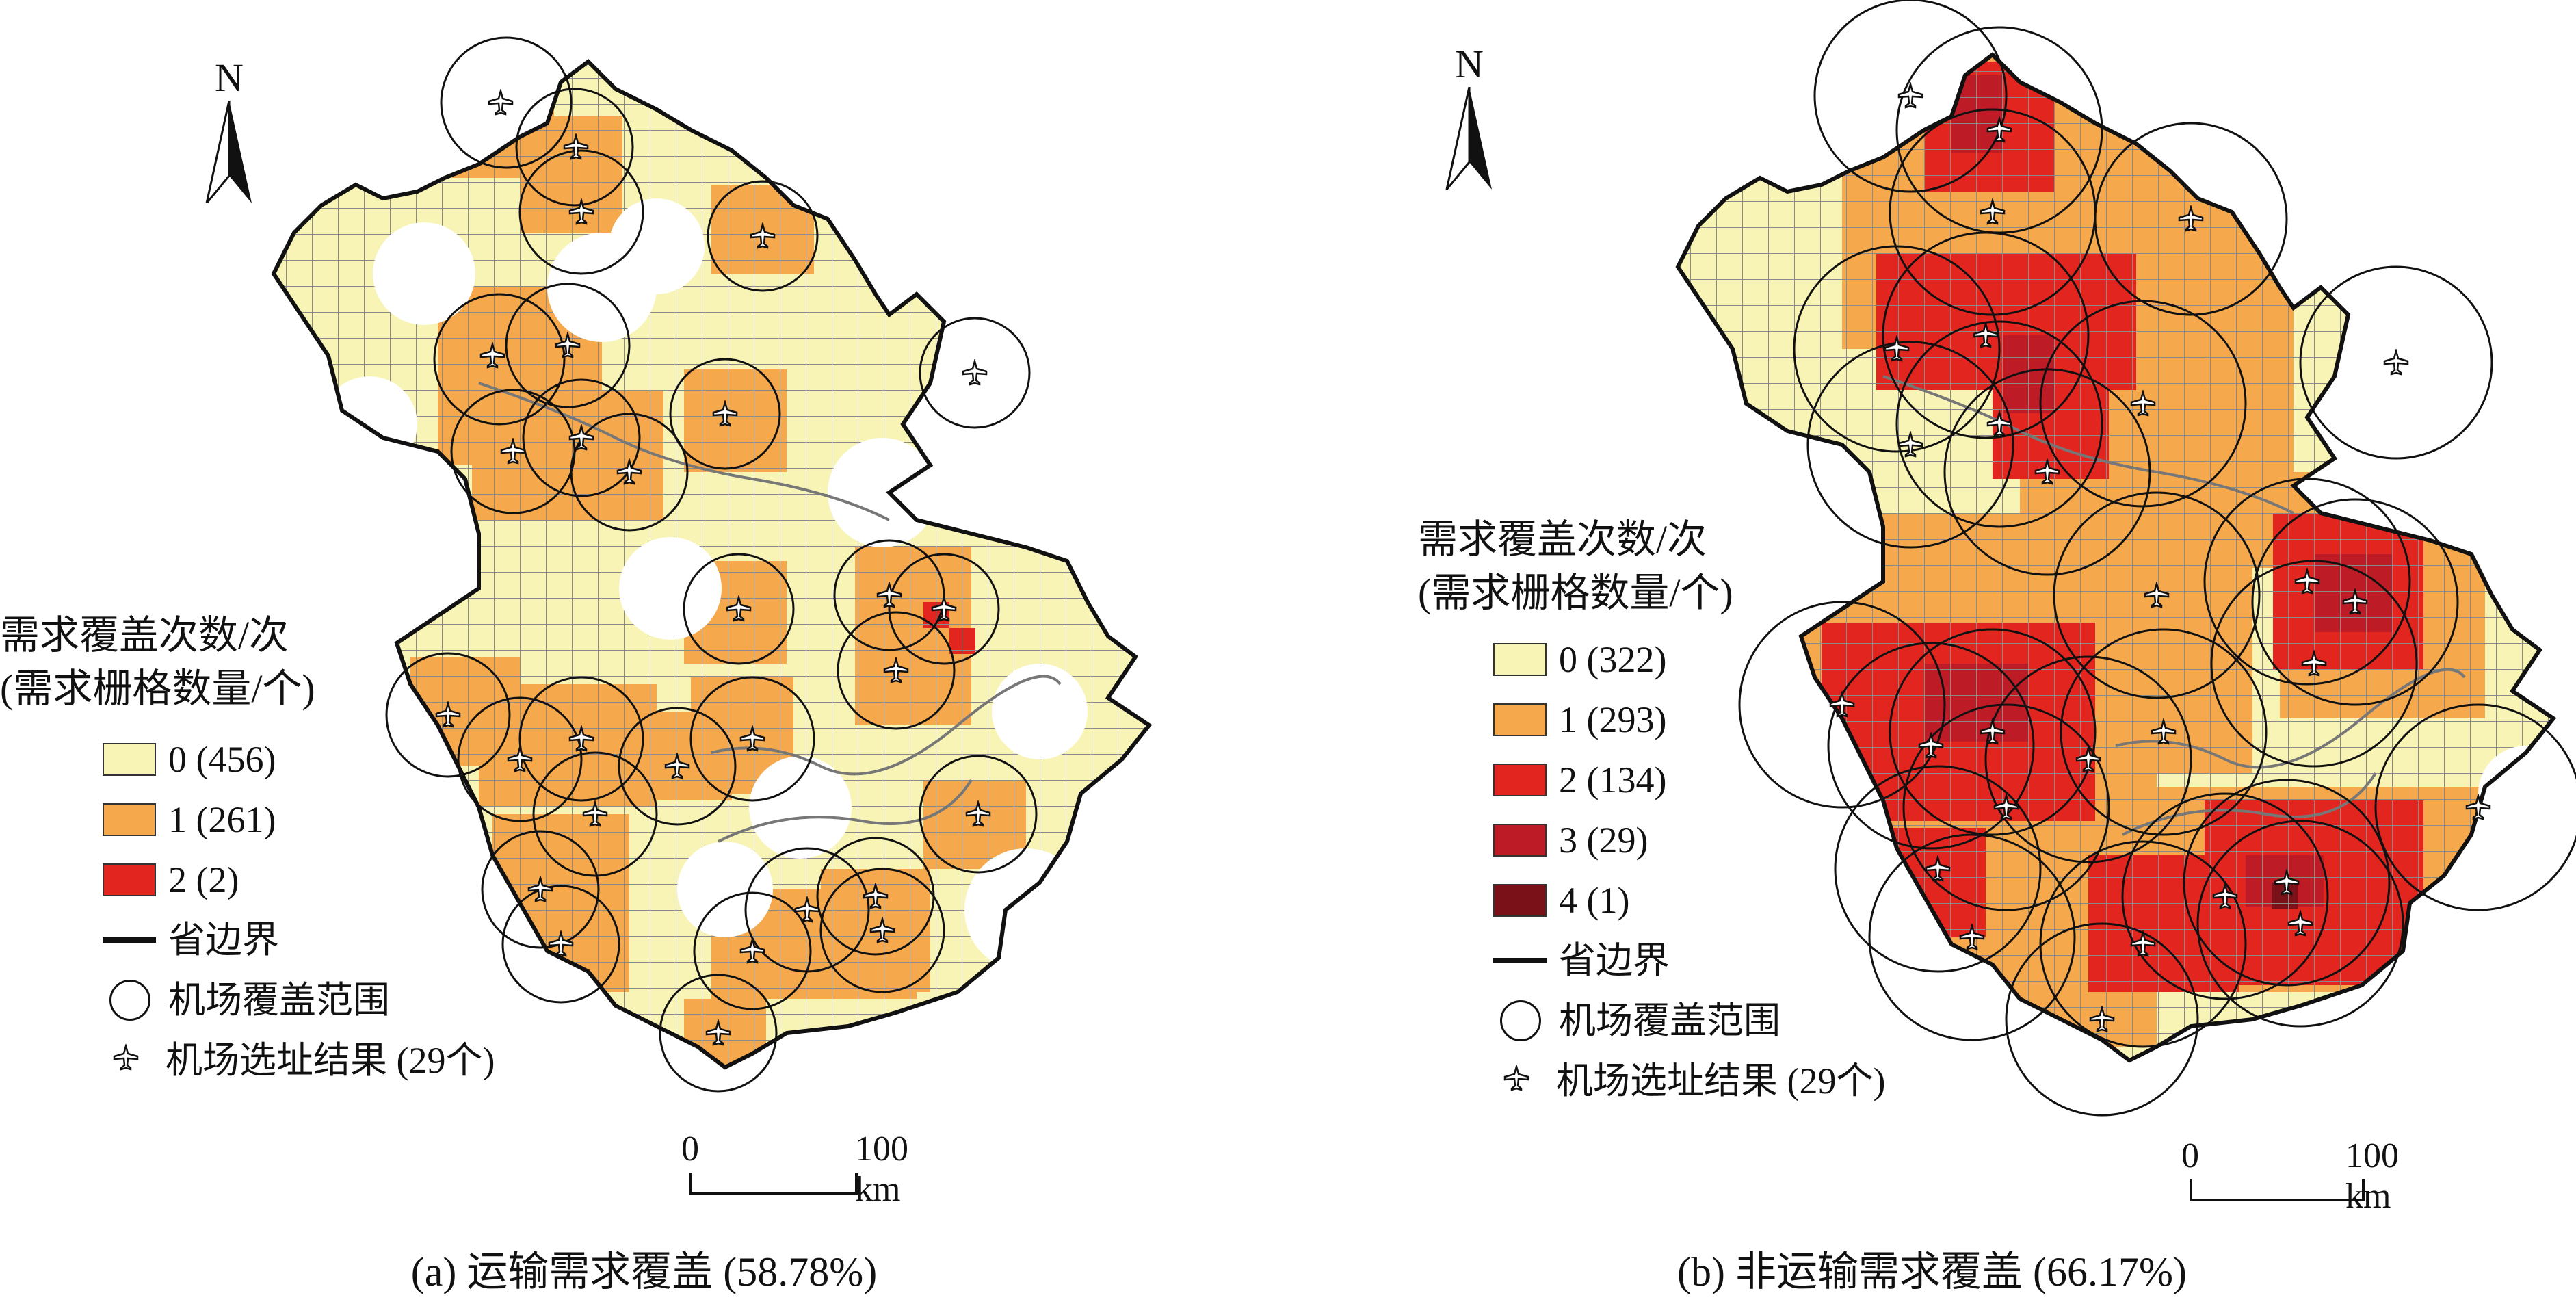 The height and width of the screenshot is (1304, 2576). Describe the element at coordinates (1613, 660) in the screenshot. I see `legend-class-label: 0 (322)` at that location.